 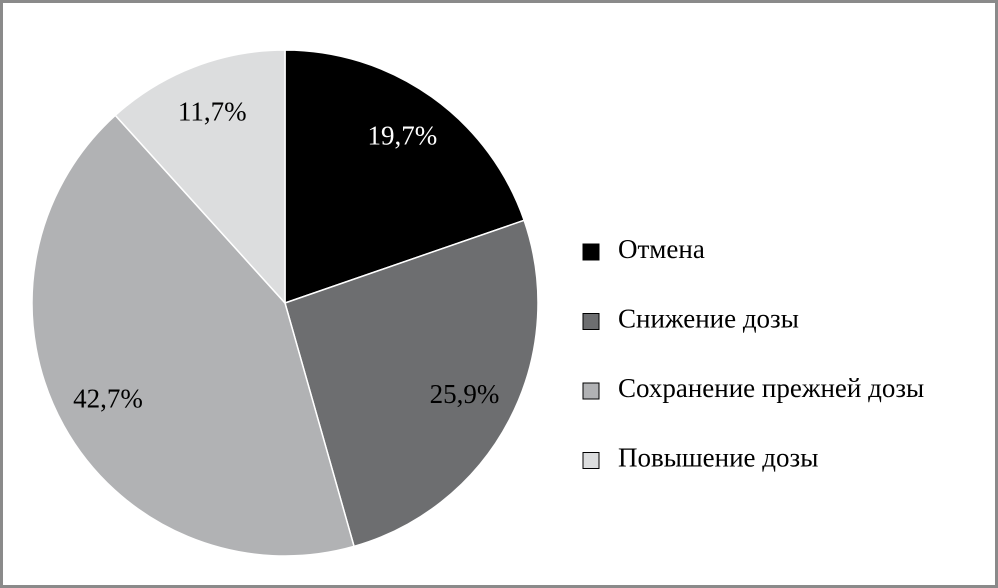 What do you see at coordinates (718, 458) in the screenshot?
I see `legend-label: Повышение дозы` at bounding box center [718, 458].